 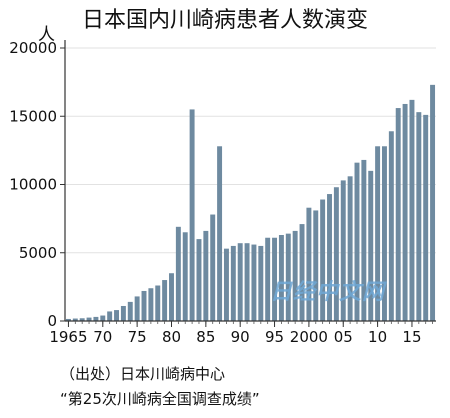 I want to click on bar-1989, so click(x=233, y=283).